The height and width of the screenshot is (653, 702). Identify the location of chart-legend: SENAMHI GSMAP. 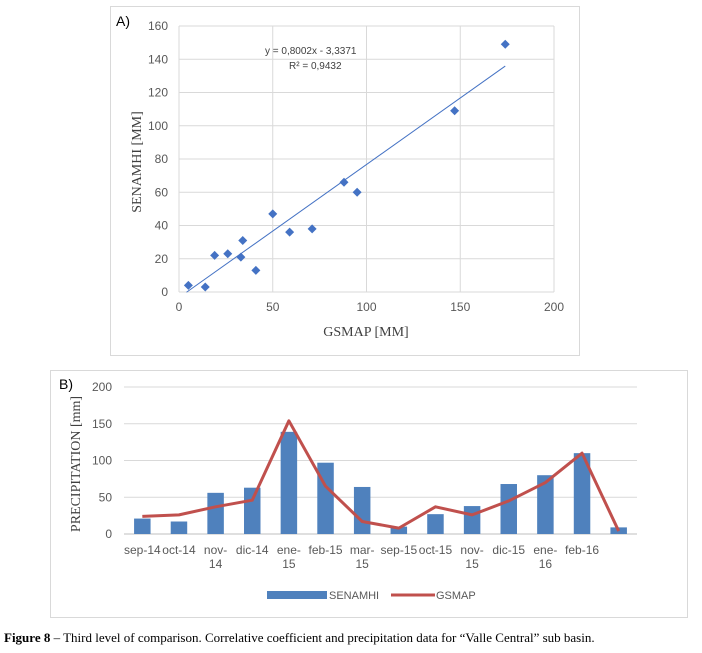
(371, 596).